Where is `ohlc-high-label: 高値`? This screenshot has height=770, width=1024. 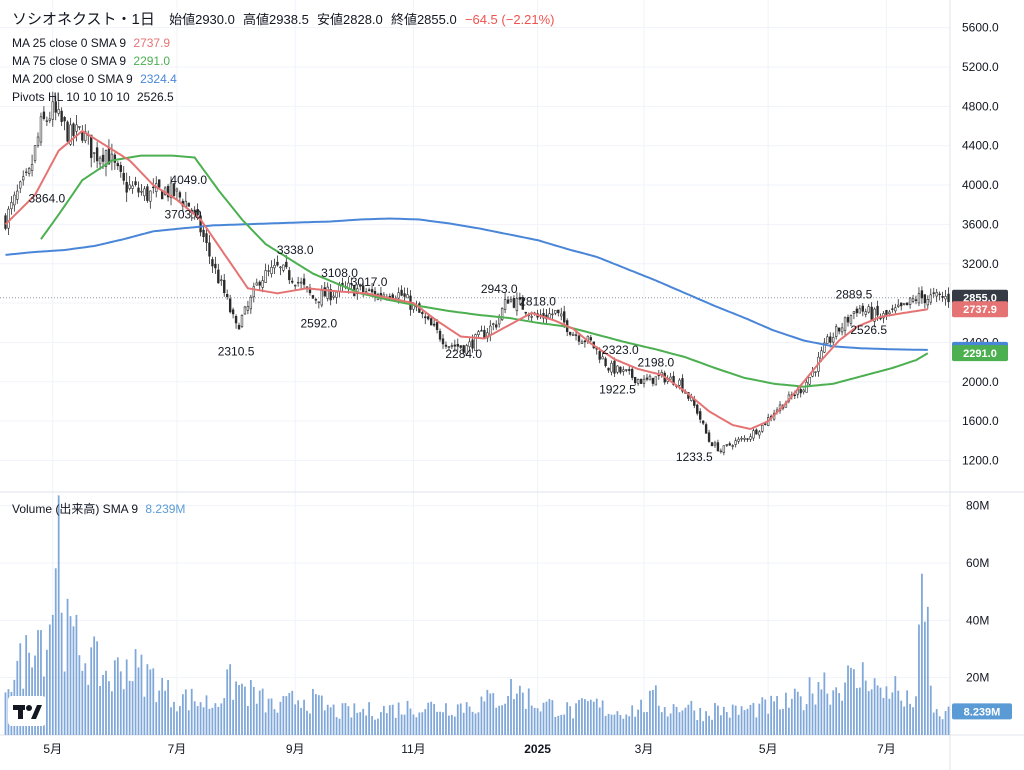 ohlc-high-label: 高値 is located at coordinates (256, 19).